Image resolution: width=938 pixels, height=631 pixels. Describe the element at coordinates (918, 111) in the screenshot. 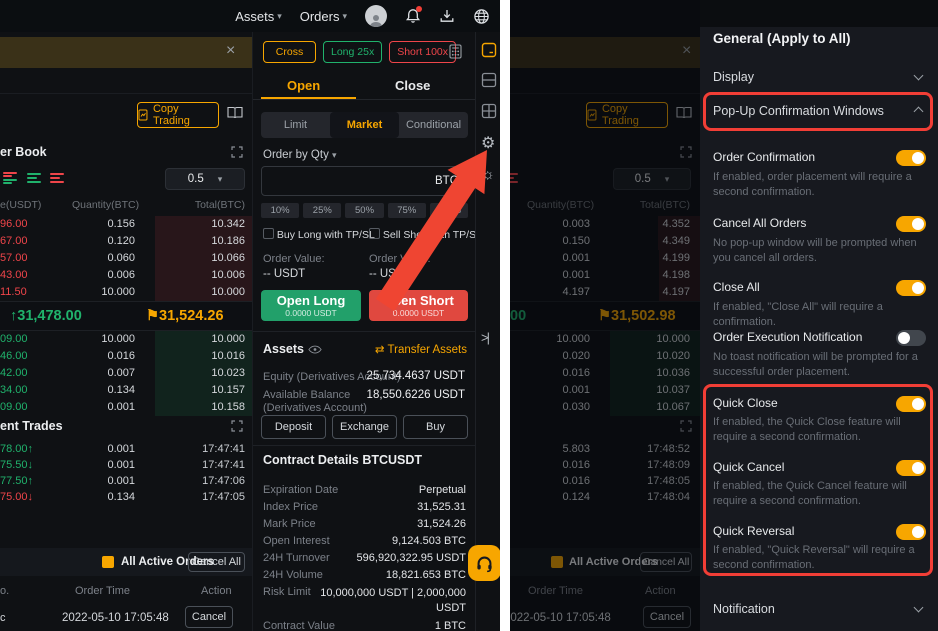

I see `chevron-up-icon` at that location.